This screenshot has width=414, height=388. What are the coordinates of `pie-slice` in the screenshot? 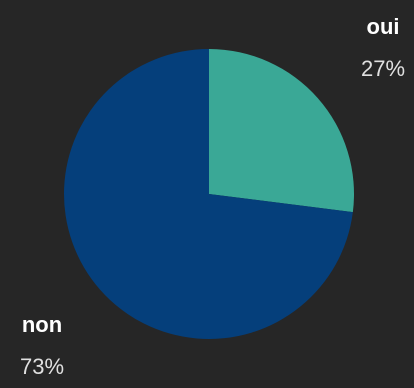 It's located at (282, 131).